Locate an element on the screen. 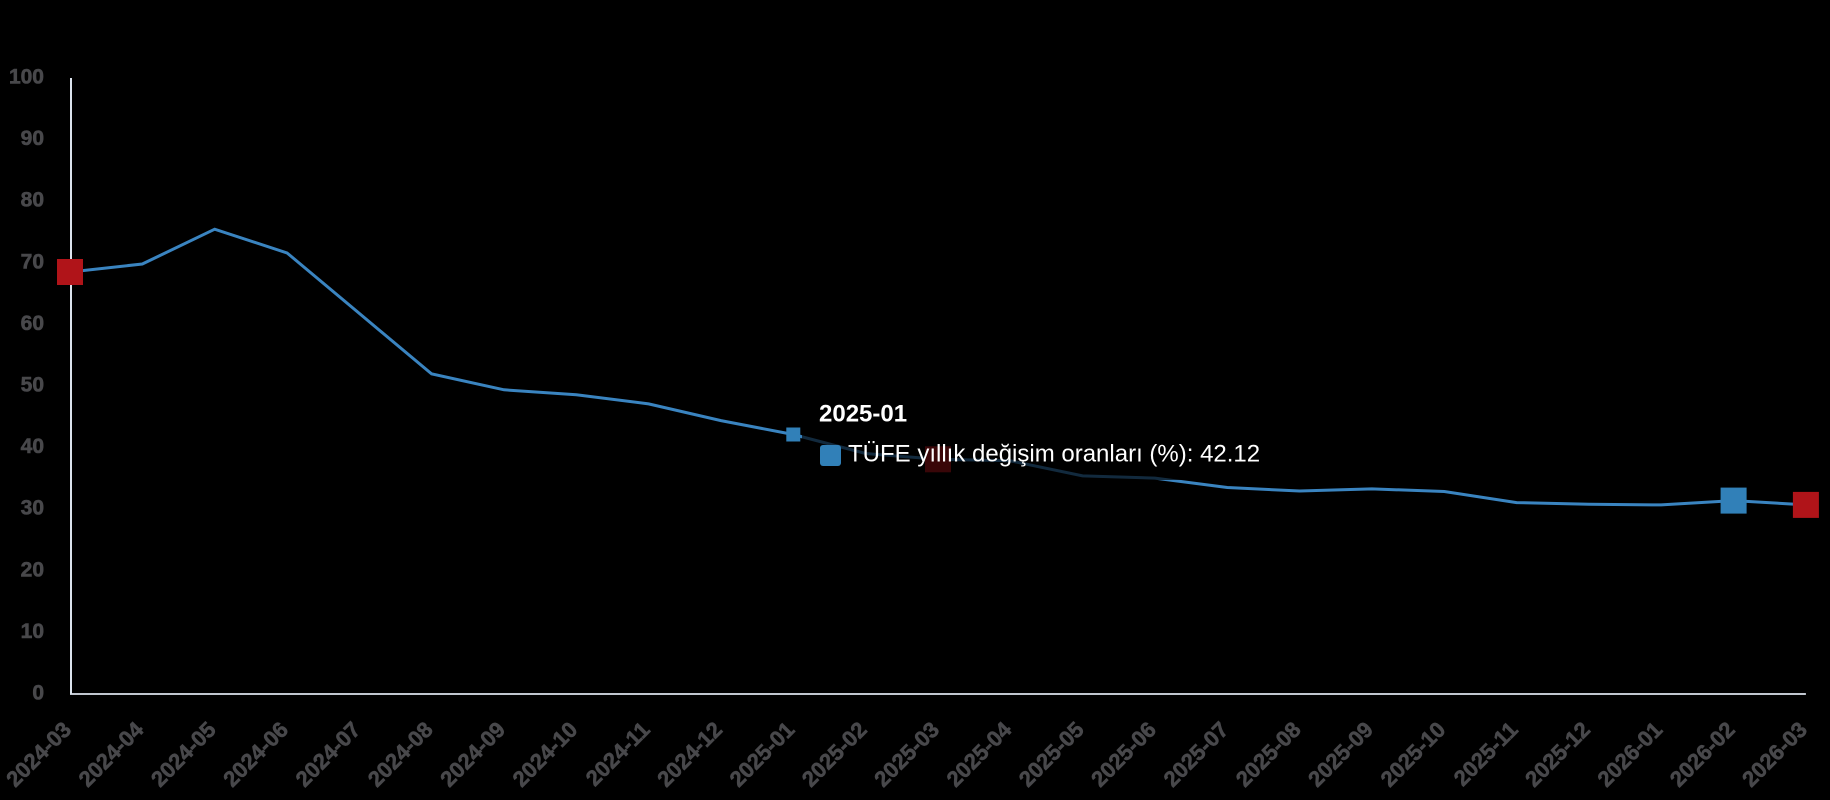 Image resolution: width=1830 pixels, height=800 pixels. svg-text: 50 is located at coordinates (32, 385).